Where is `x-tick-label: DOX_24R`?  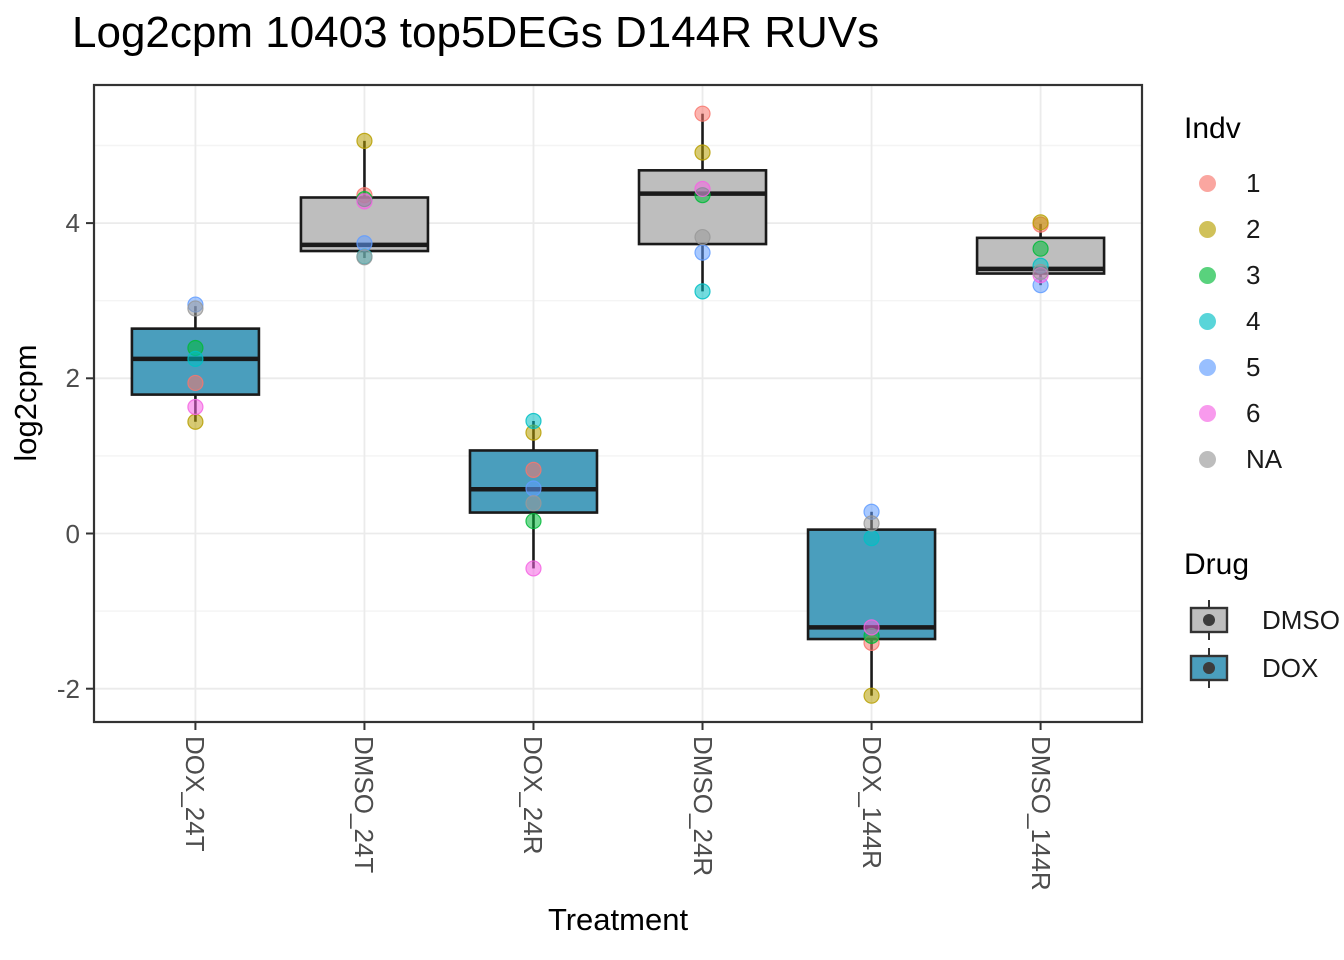 x-tick-label: DOX_24R is located at coordinates (533, 795).